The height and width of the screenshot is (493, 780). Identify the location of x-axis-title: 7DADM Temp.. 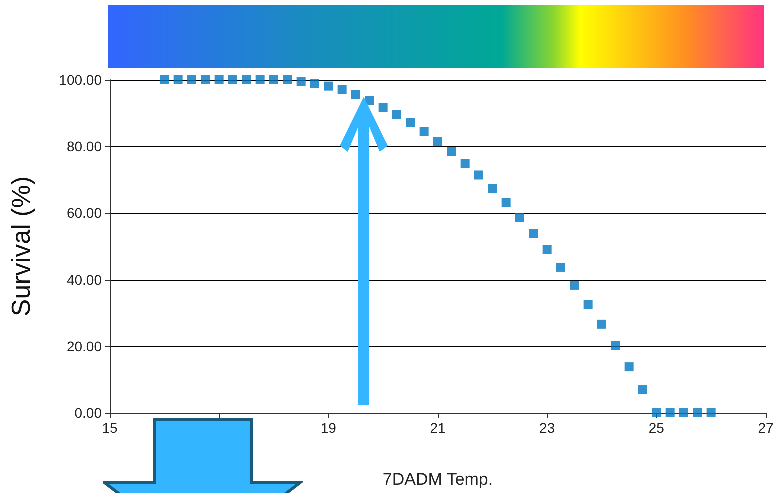
(438, 479).